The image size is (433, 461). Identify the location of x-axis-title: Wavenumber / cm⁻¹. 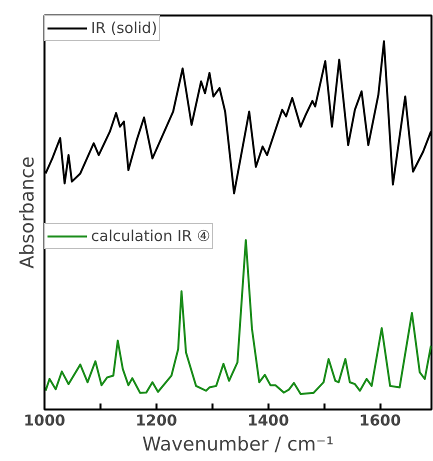
(238, 445).